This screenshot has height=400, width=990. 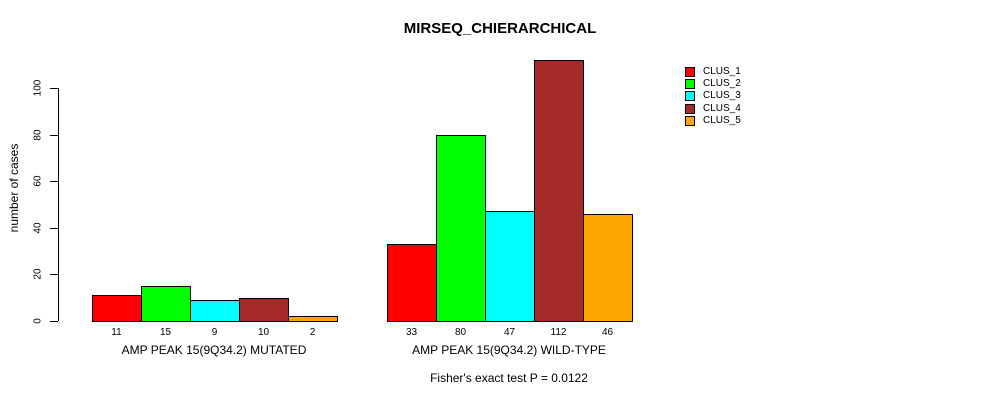 What do you see at coordinates (509, 332) in the screenshot?
I see `bar-value-label: 47` at bounding box center [509, 332].